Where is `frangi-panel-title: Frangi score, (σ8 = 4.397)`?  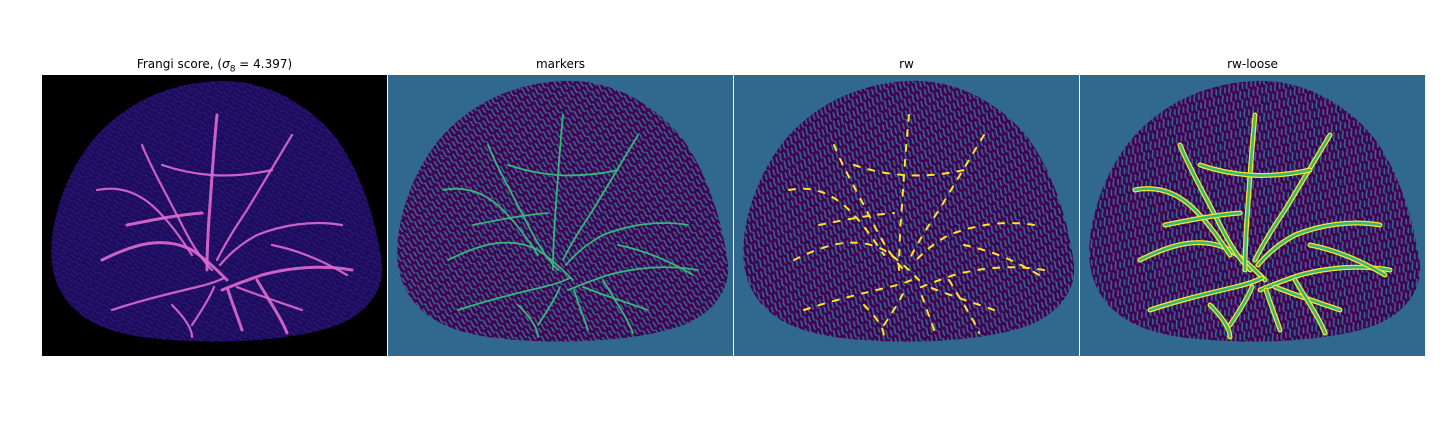 frangi-panel-title: Frangi score, (σ8 = 4.397) is located at coordinates (214, 66).